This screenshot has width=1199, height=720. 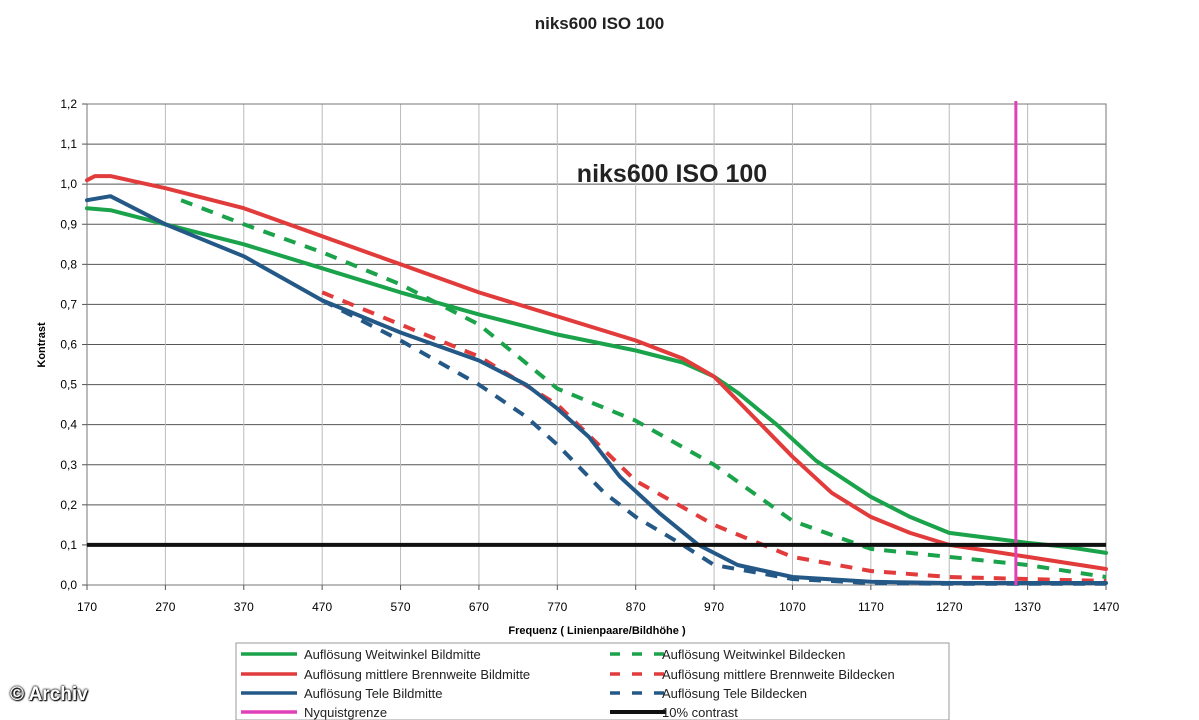 I want to click on x-tick-label: 1270, so click(x=949, y=607).